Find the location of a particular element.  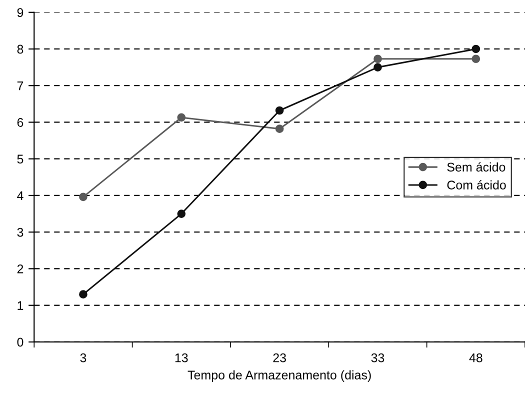

x-tick-label: 3 is located at coordinates (83, 357).